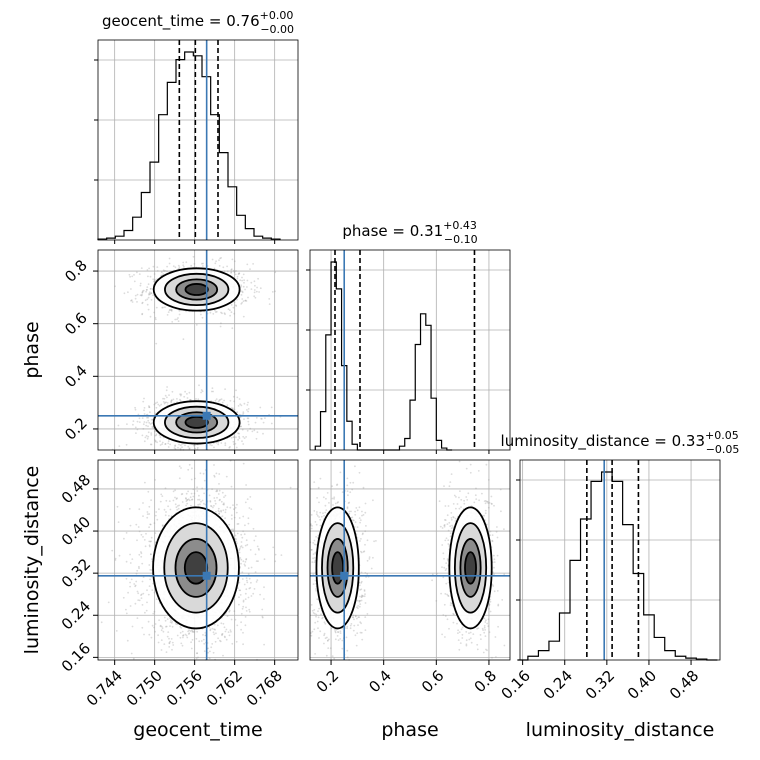 The width and height of the screenshot is (760, 760). I want to click on panel-frame, so click(198, 140).